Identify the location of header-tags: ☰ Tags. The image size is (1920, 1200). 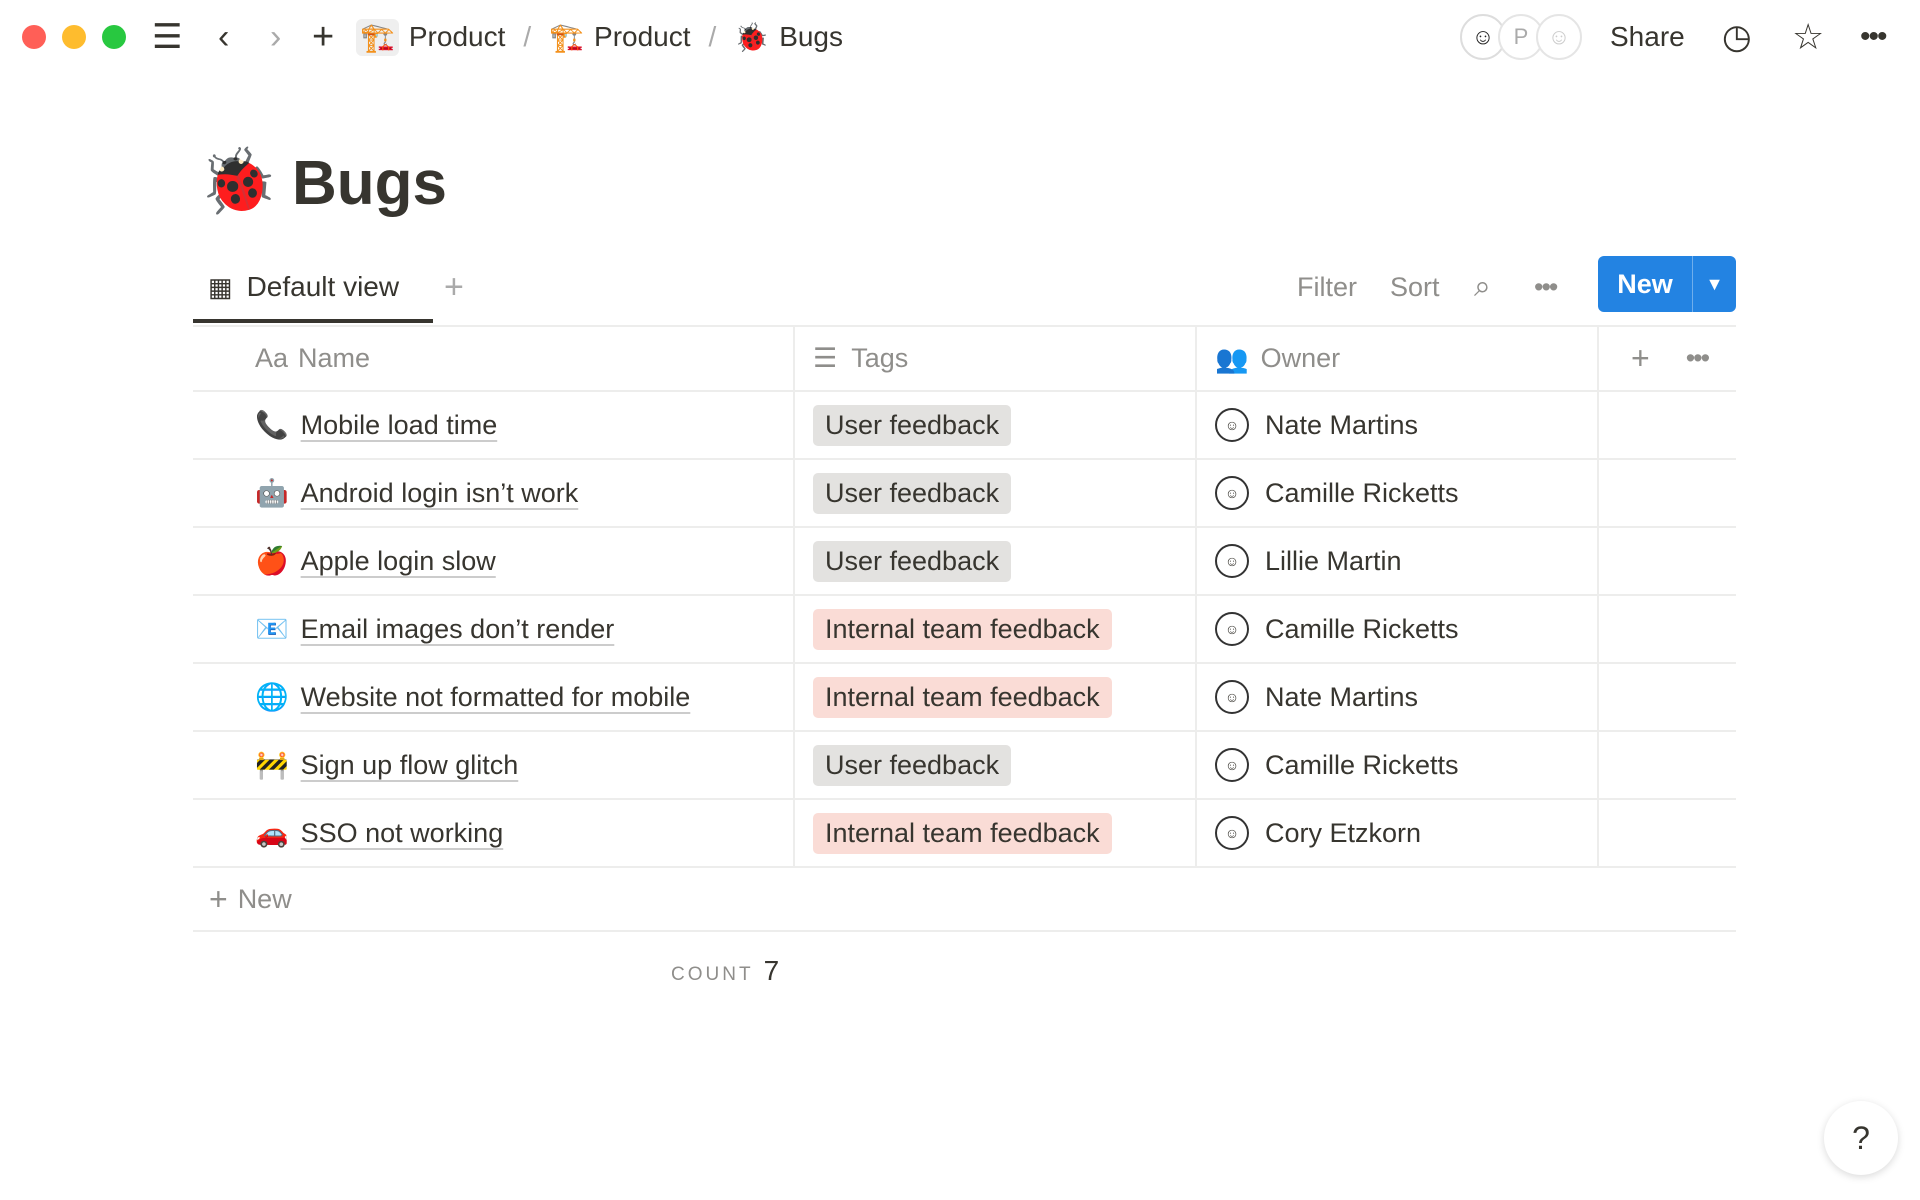
(996, 358).